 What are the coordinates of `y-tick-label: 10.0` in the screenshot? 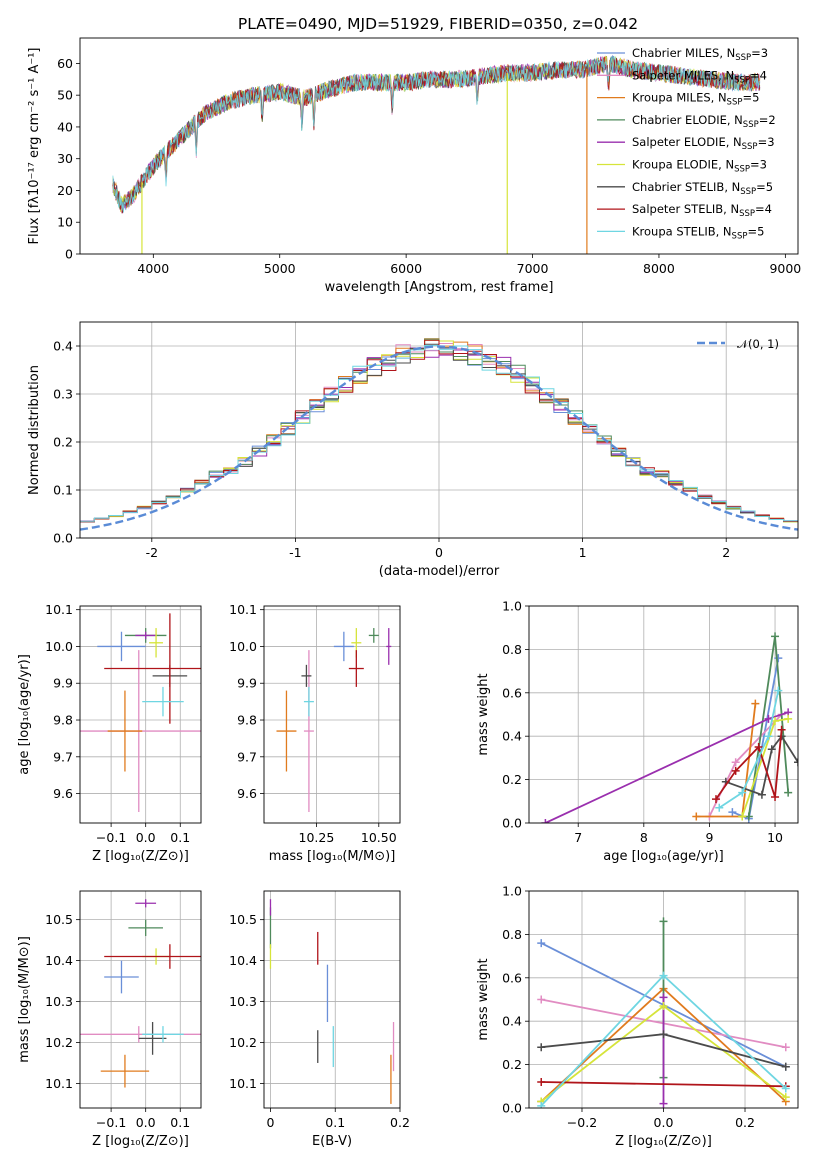 It's located at (243, 646).